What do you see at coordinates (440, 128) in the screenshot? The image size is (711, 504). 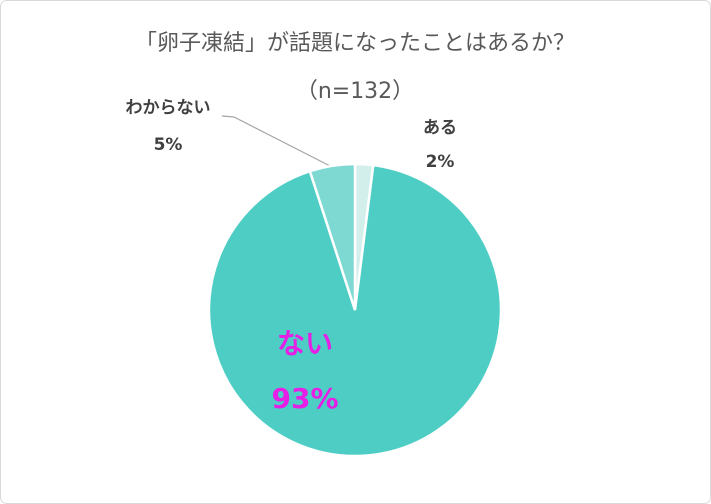 I see `slice-label: ある` at bounding box center [440, 128].